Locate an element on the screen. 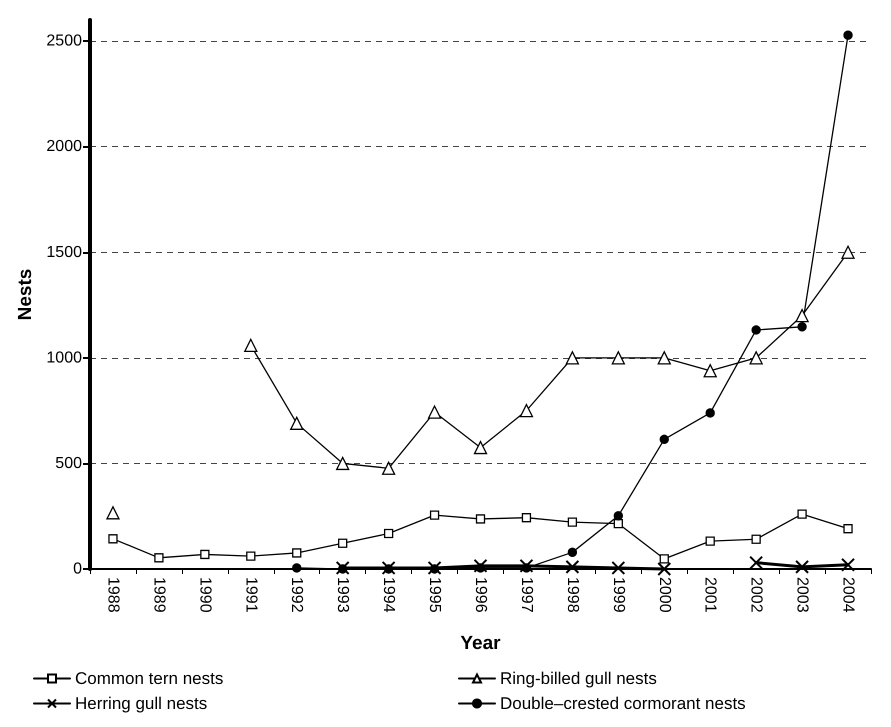  y-tick-label: 500 is located at coordinates (68, 463).